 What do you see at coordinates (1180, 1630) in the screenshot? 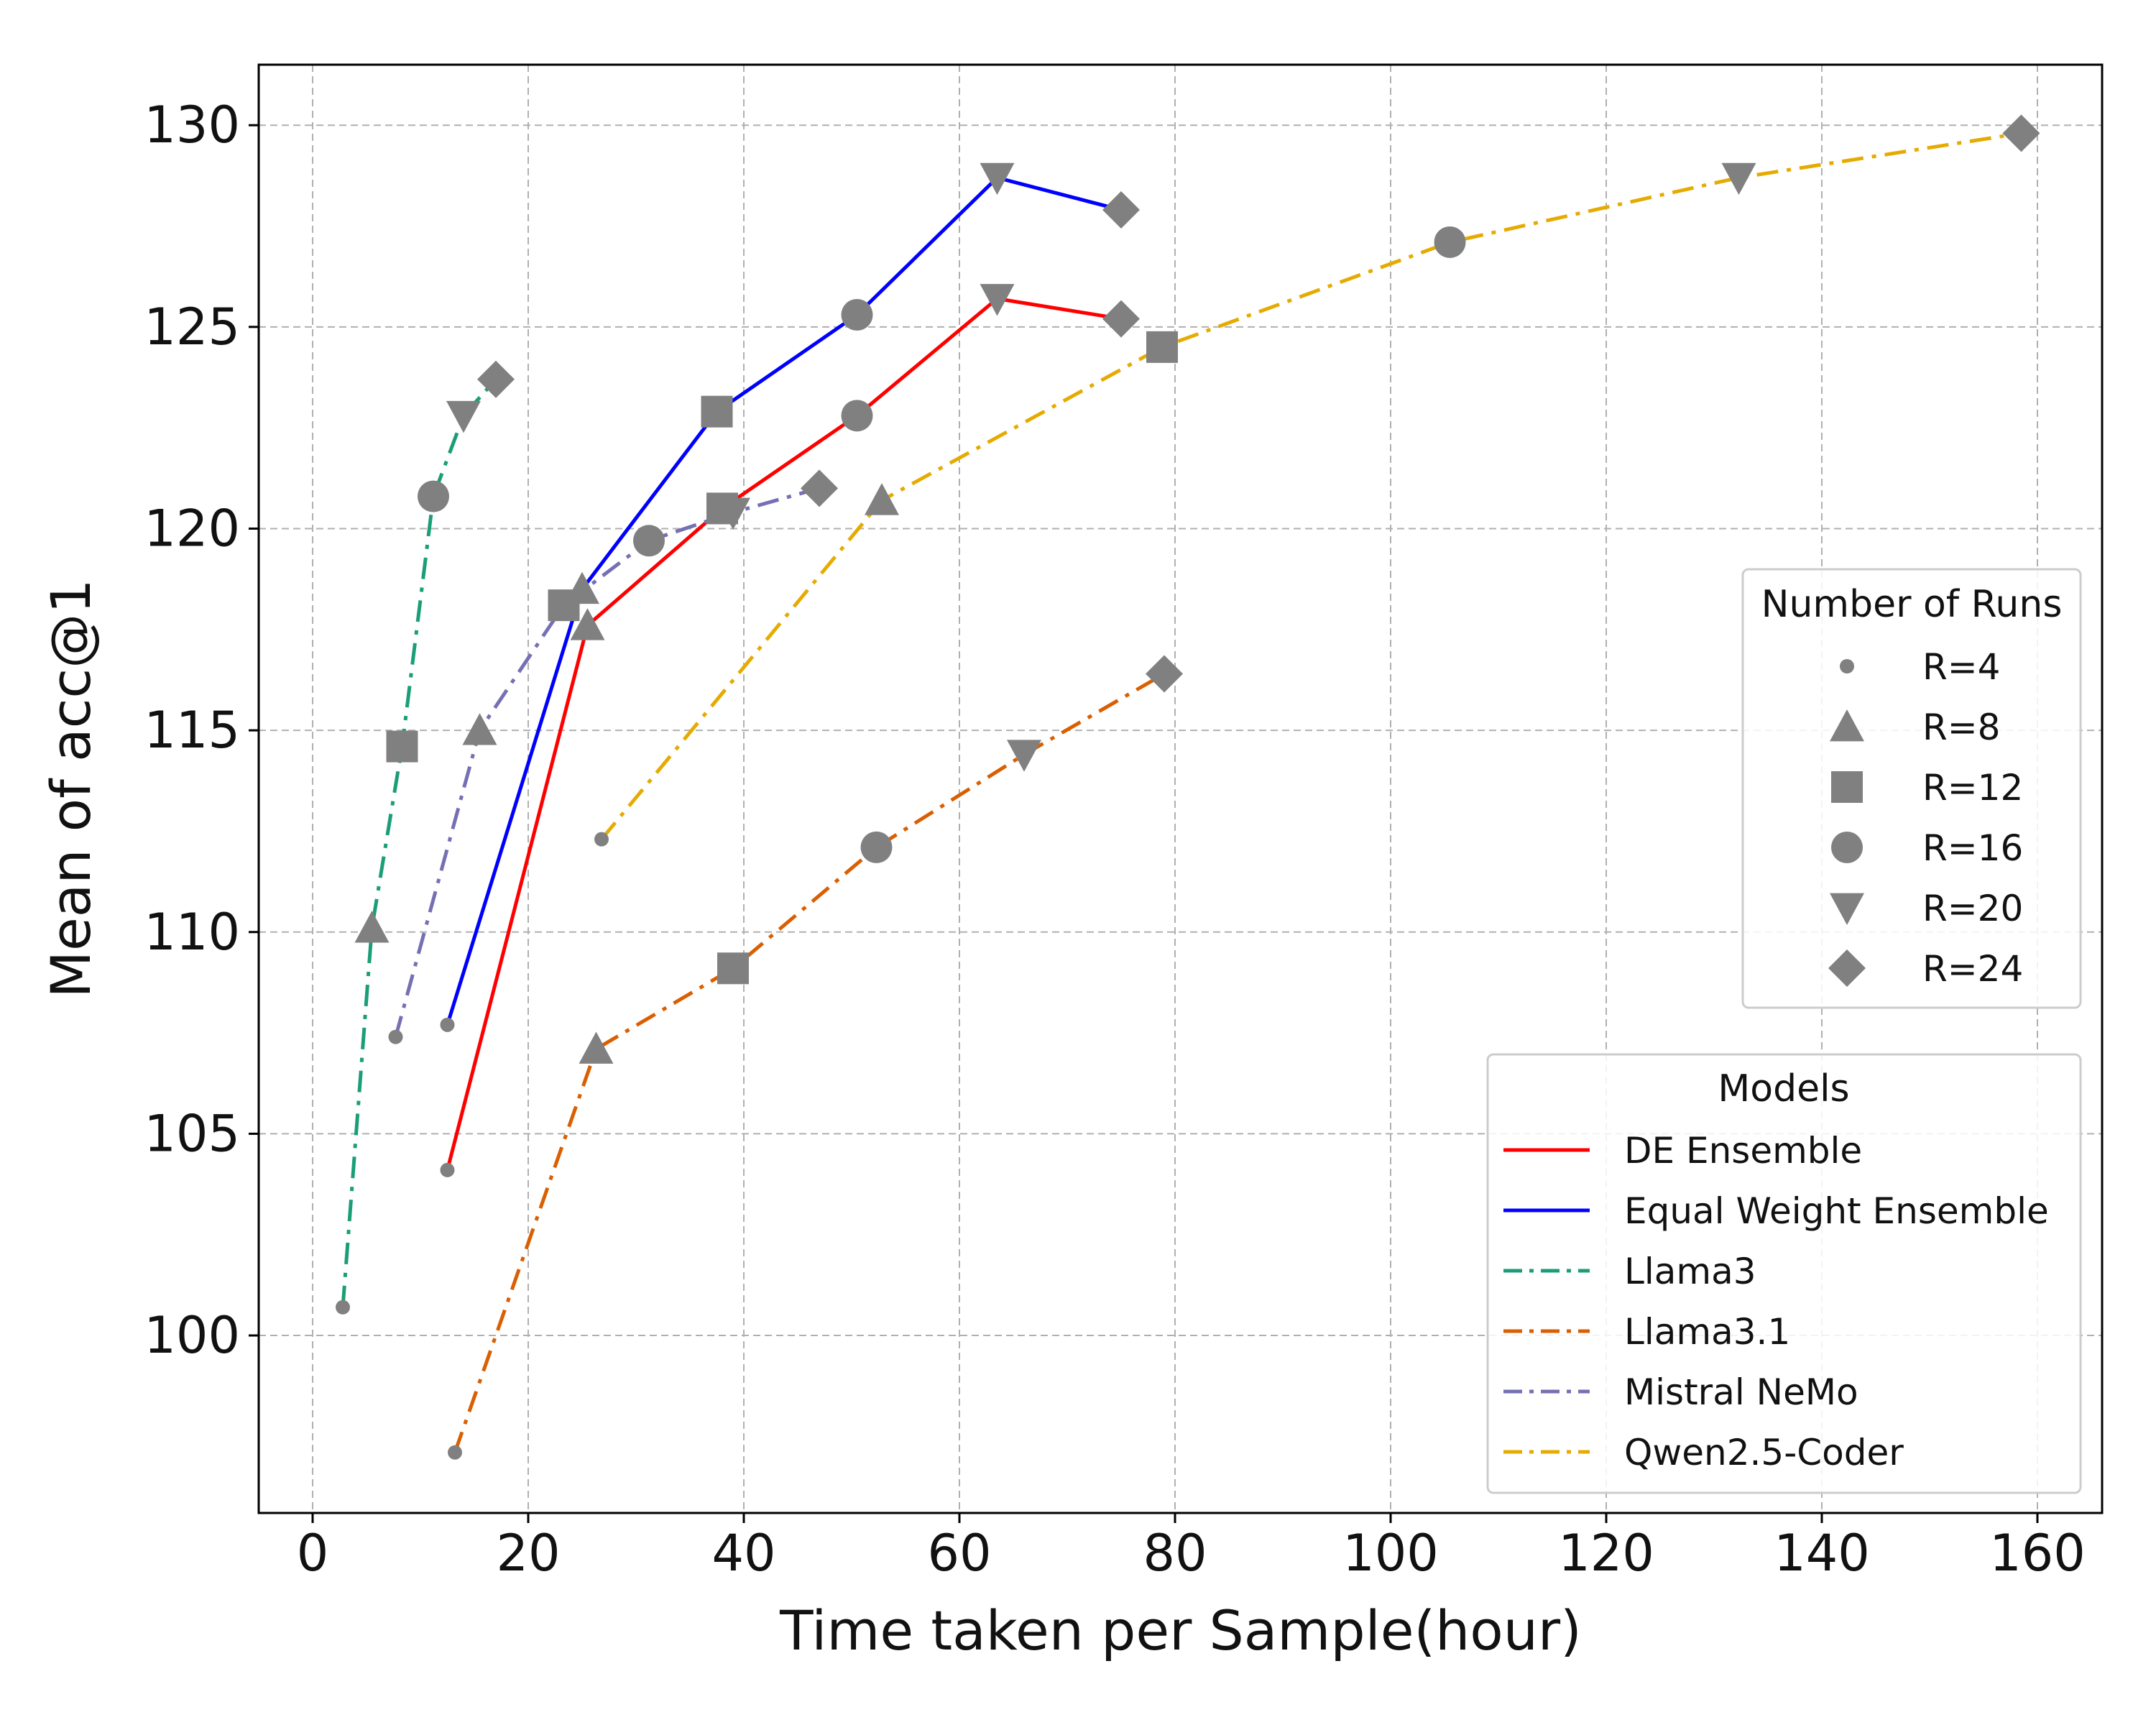
I see `x-axis-label: Time taken per Sample(hour)` at bounding box center [1180, 1630].